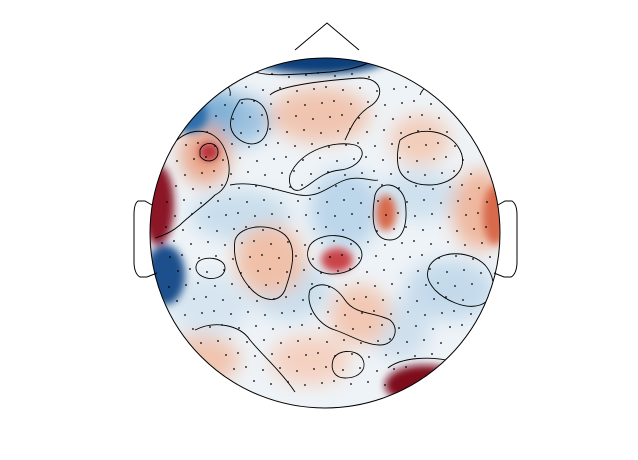  I want to click on peak-positive-right-posterior, so click(425, 385).